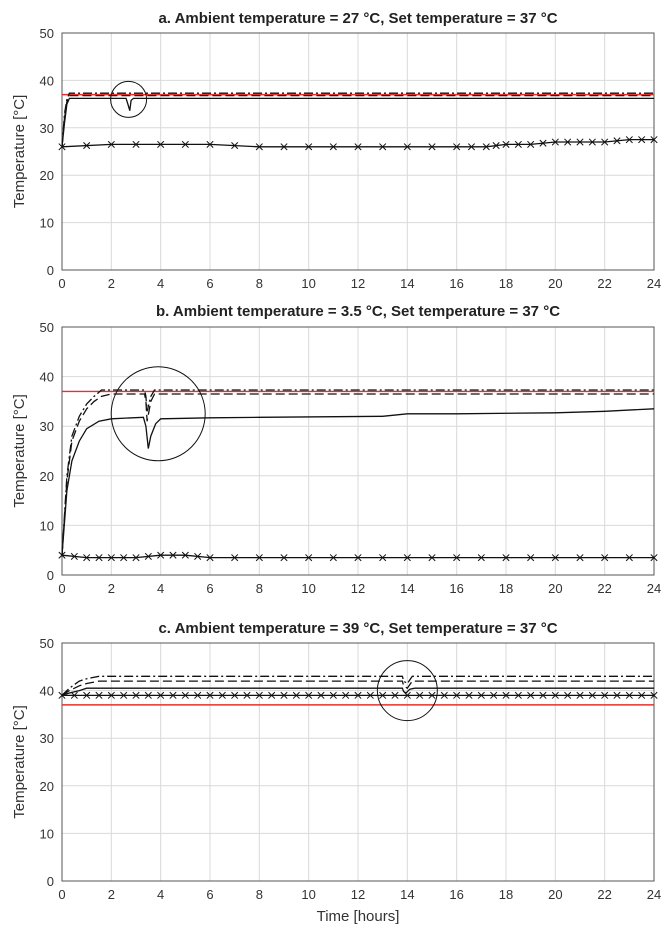  I want to click on series-line-dashdot, so click(357, 119).